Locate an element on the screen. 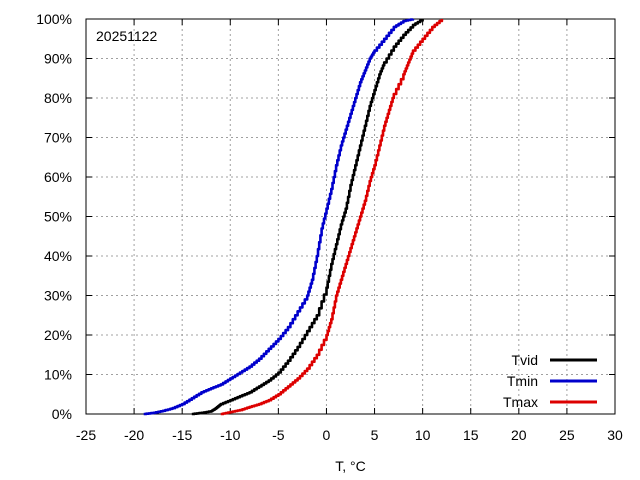 The height and width of the screenshot is (480, 640). x-tick-label: 5 is located at coordinates (375, 435).